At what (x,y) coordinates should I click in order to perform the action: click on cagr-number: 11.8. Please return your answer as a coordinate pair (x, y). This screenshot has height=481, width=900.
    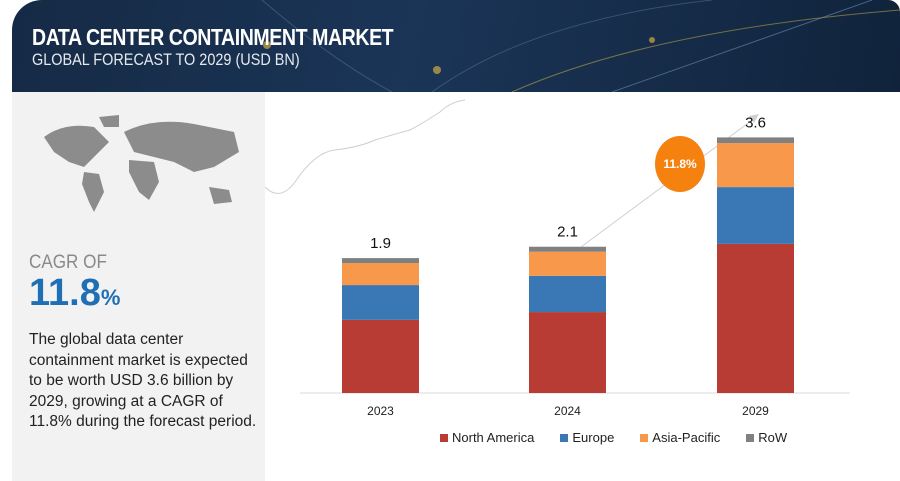
    Looking at the image, I should click on (65, 293).